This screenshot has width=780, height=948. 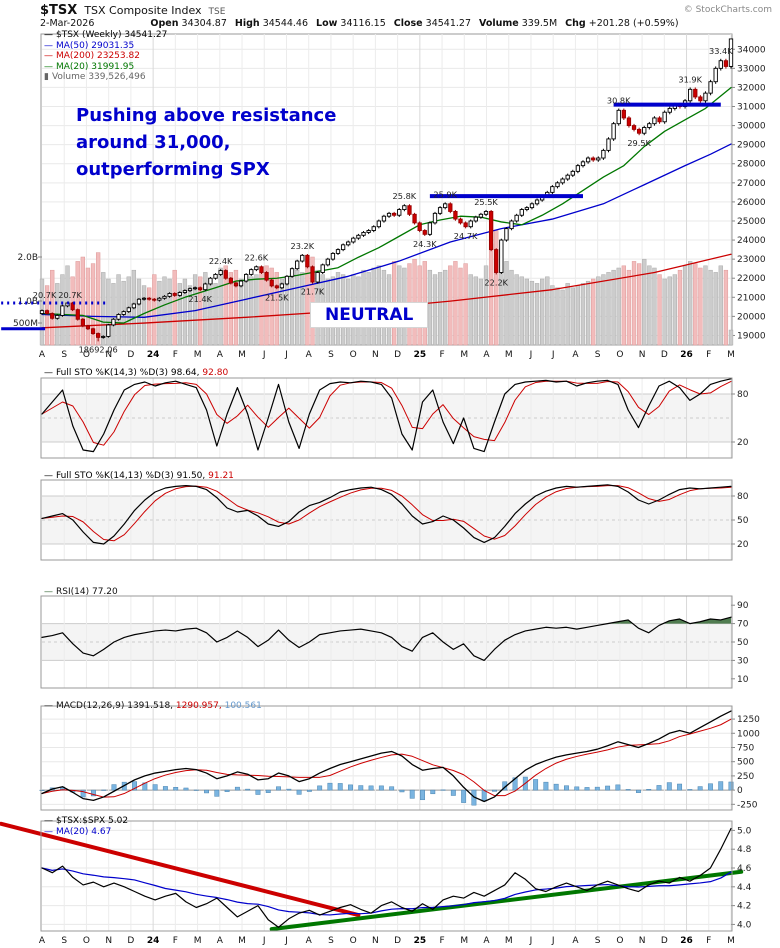 What do you see at coordinates (257, 257) in the screenshot?
I see `svg-text: 22.6K` at bounding box center [257, 257].